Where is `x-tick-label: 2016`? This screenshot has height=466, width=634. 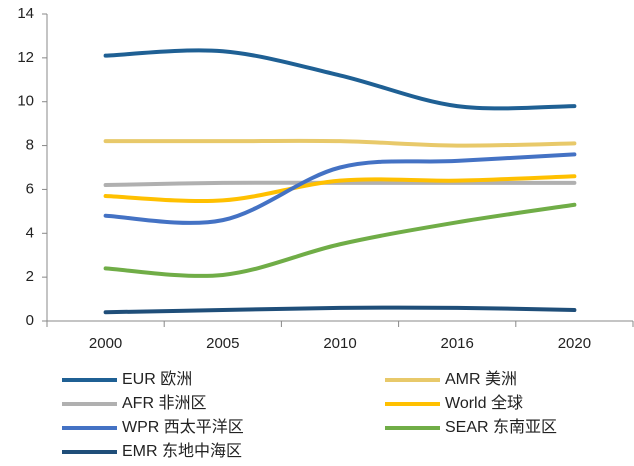 x-tick-label: 2016 is located at coordinates (457, 343).